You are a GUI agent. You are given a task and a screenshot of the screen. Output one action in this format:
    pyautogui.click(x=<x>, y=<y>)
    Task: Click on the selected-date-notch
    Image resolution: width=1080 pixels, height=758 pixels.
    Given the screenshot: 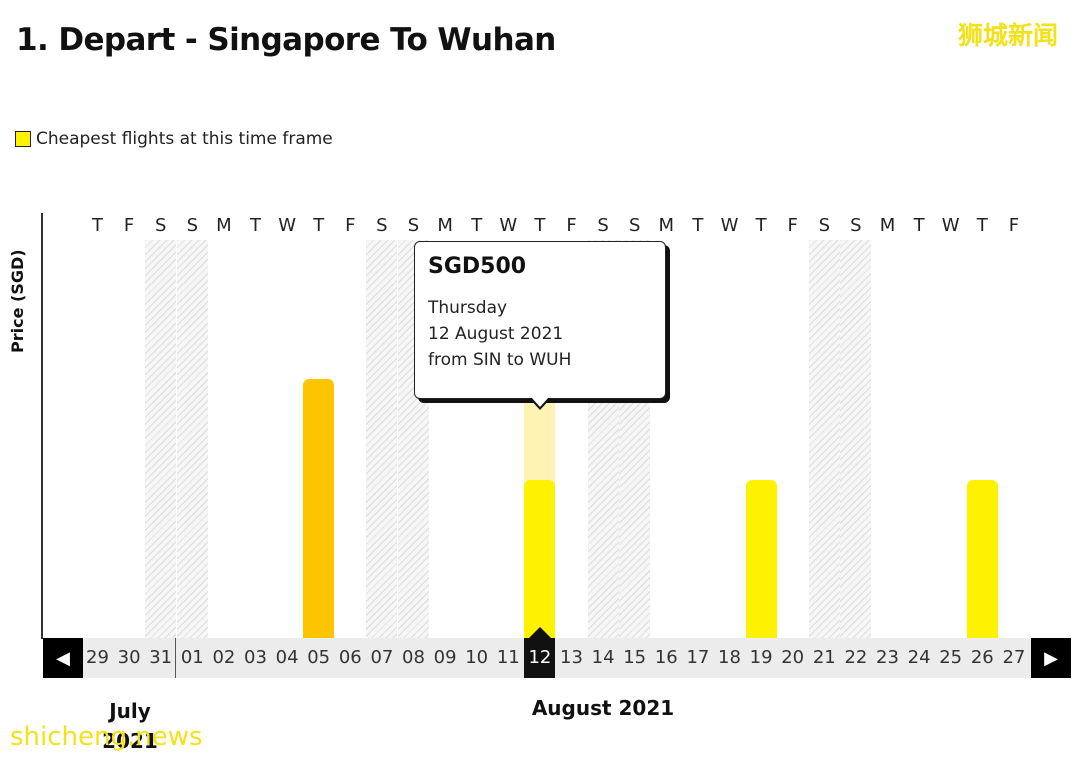 What is the action you would take?
    pyautogui.click(x=539, y=632)
    